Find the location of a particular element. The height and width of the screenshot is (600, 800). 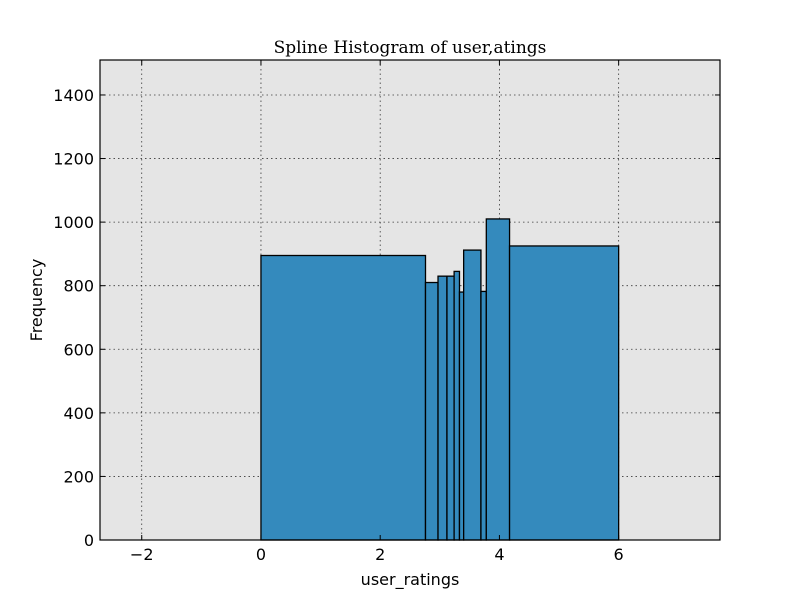

y-tick-label: 600 is located at coordinates (78, 349).